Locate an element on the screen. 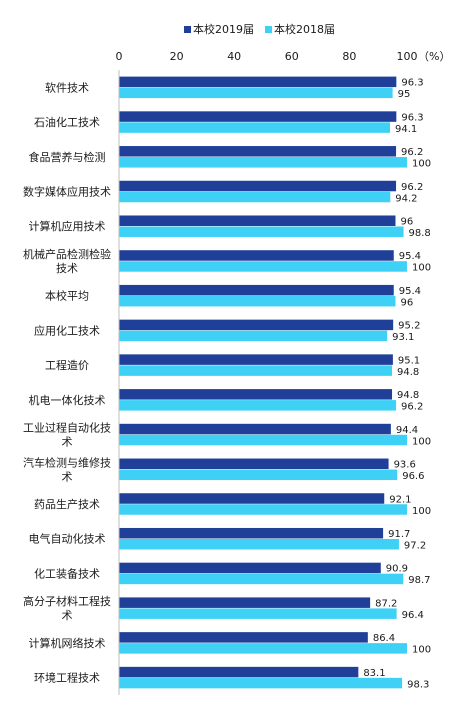 The height and width of the screenshot is (710, 459). data-label-2019-5: 95.4 is located at coordinates (410, 256).